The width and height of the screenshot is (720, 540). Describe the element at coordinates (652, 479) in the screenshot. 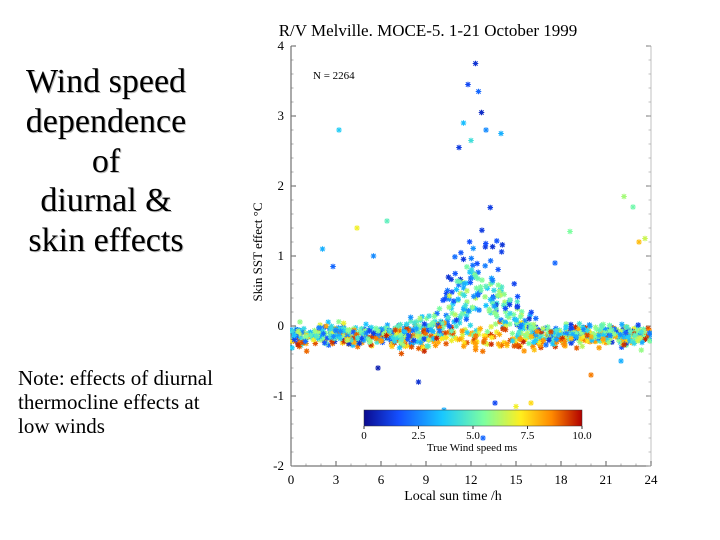

I see `x-tick-label: 24` at that location.